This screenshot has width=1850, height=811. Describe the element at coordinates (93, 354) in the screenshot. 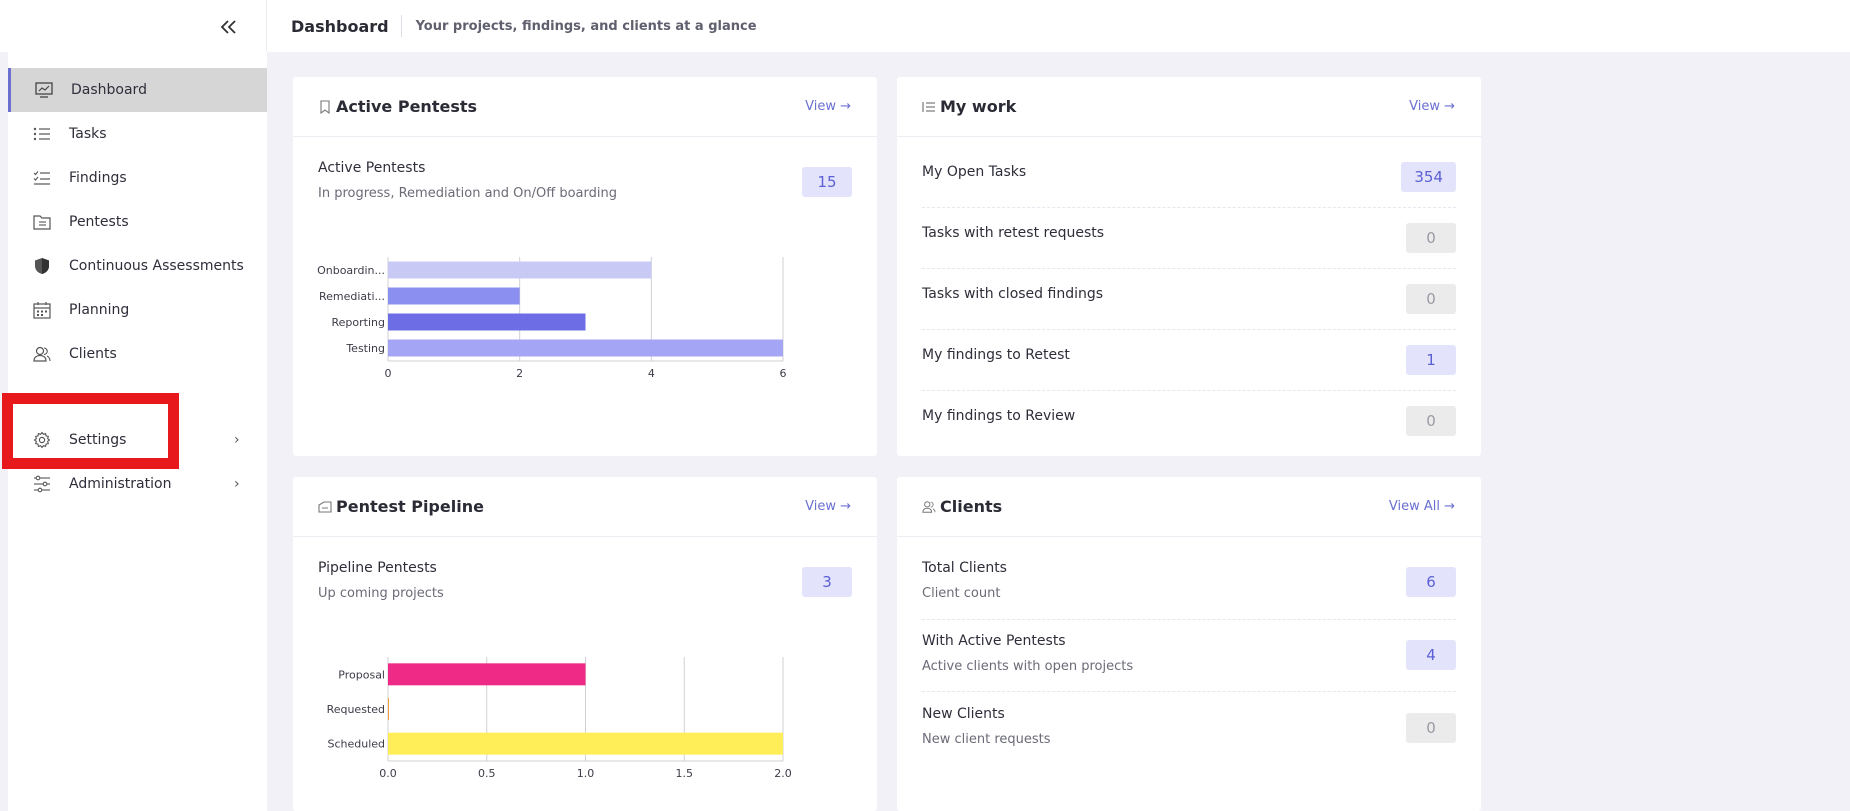

I see `sidebar-item-label: Clients` at that location.